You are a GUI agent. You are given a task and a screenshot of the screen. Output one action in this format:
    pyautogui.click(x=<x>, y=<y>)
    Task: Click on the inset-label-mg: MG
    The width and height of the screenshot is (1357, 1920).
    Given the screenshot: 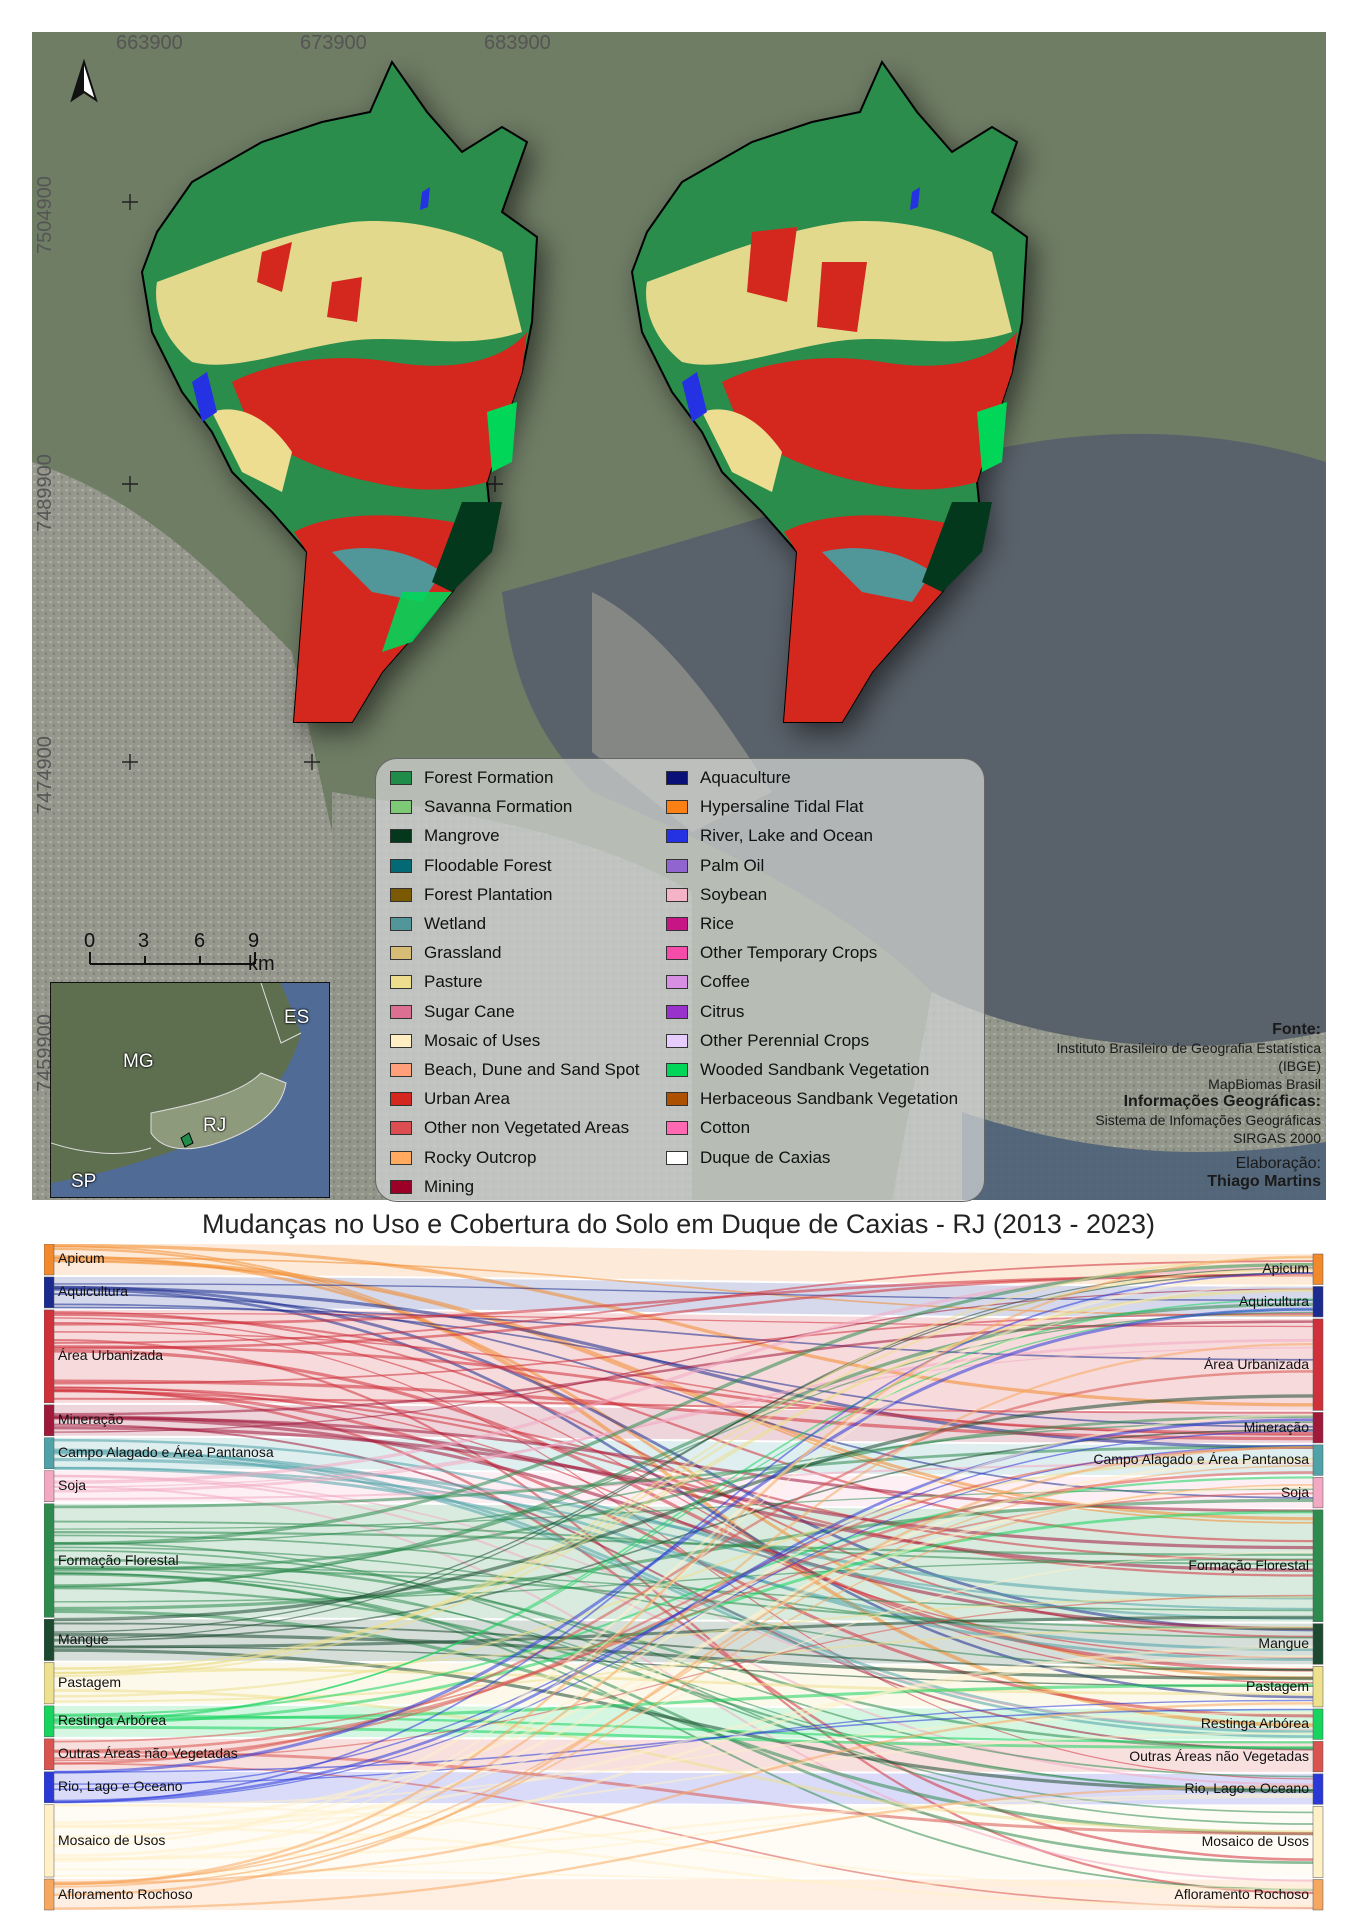 What is the action you would take?
    pyautogui.click(x=138, y=1061)
    